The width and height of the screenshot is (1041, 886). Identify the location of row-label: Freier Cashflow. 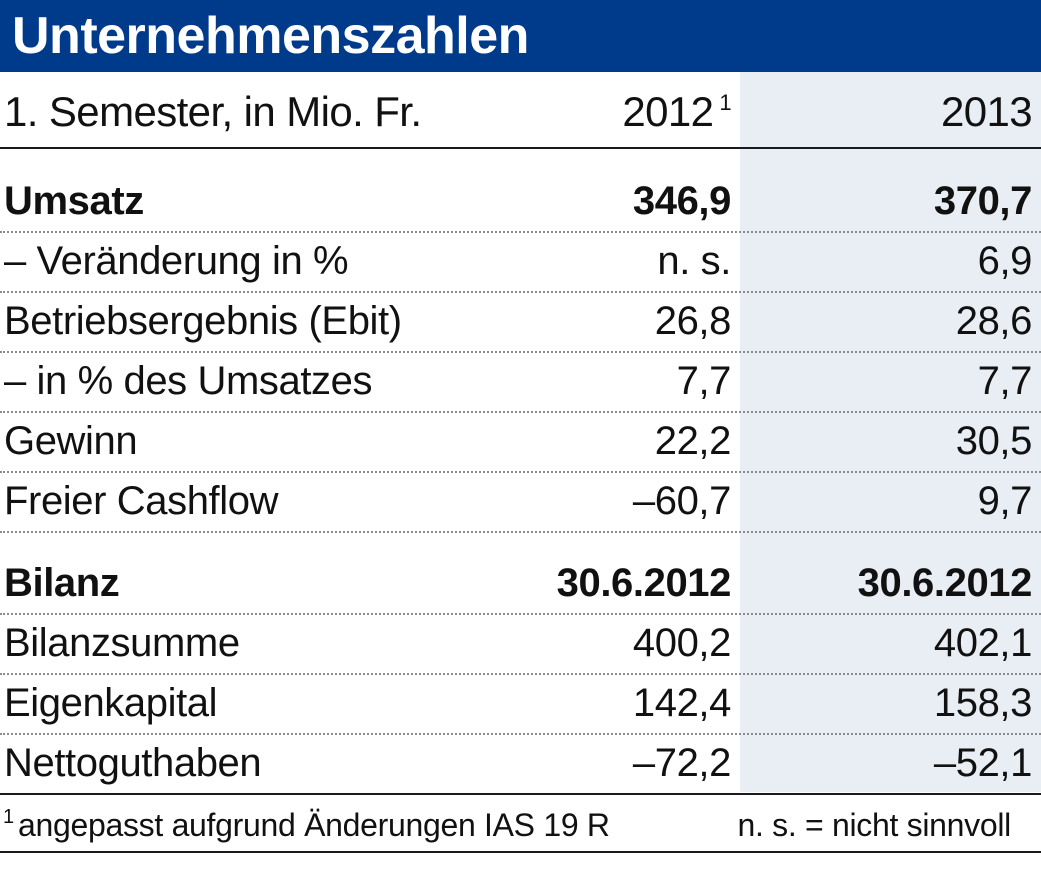
(141, 501).